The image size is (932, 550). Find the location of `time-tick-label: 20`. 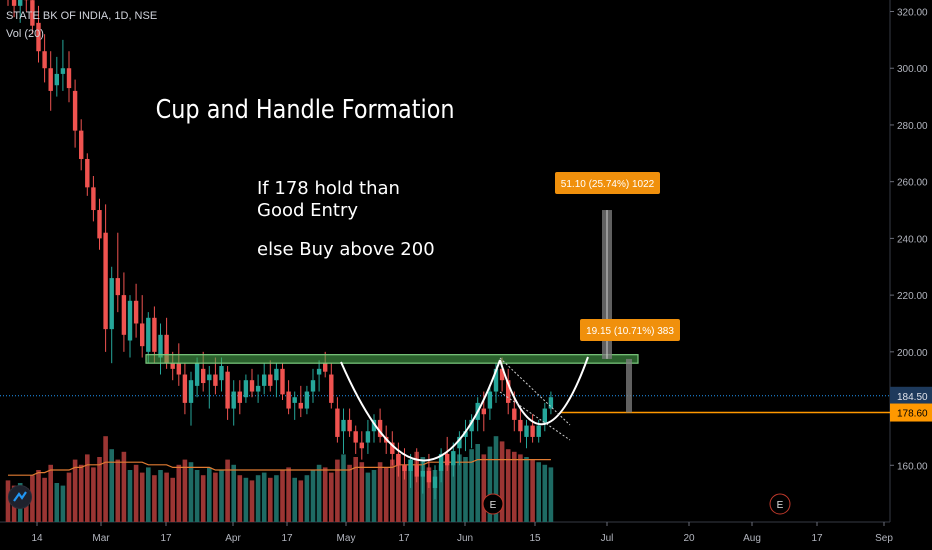

time-tick-label: 20 is located at coordinates (689, 538).